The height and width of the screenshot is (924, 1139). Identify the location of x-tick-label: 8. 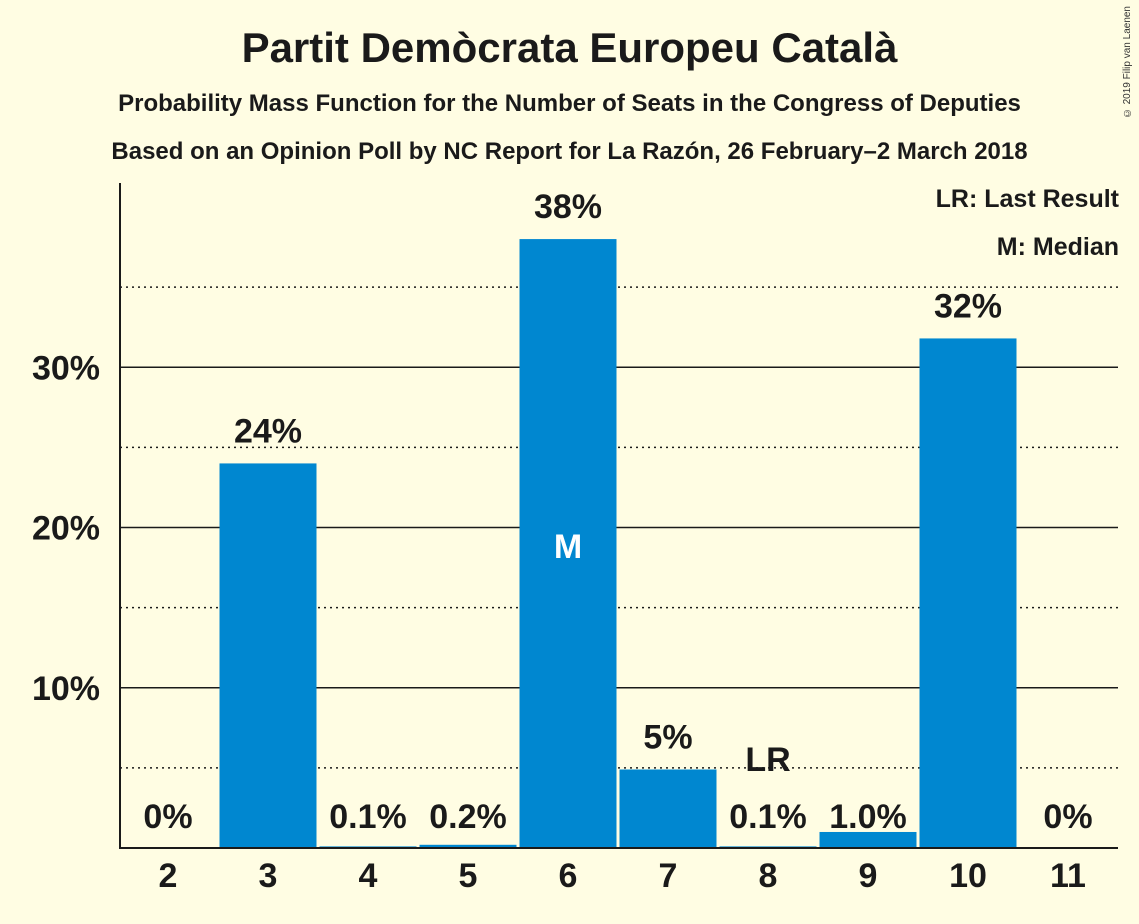
(768, 876).